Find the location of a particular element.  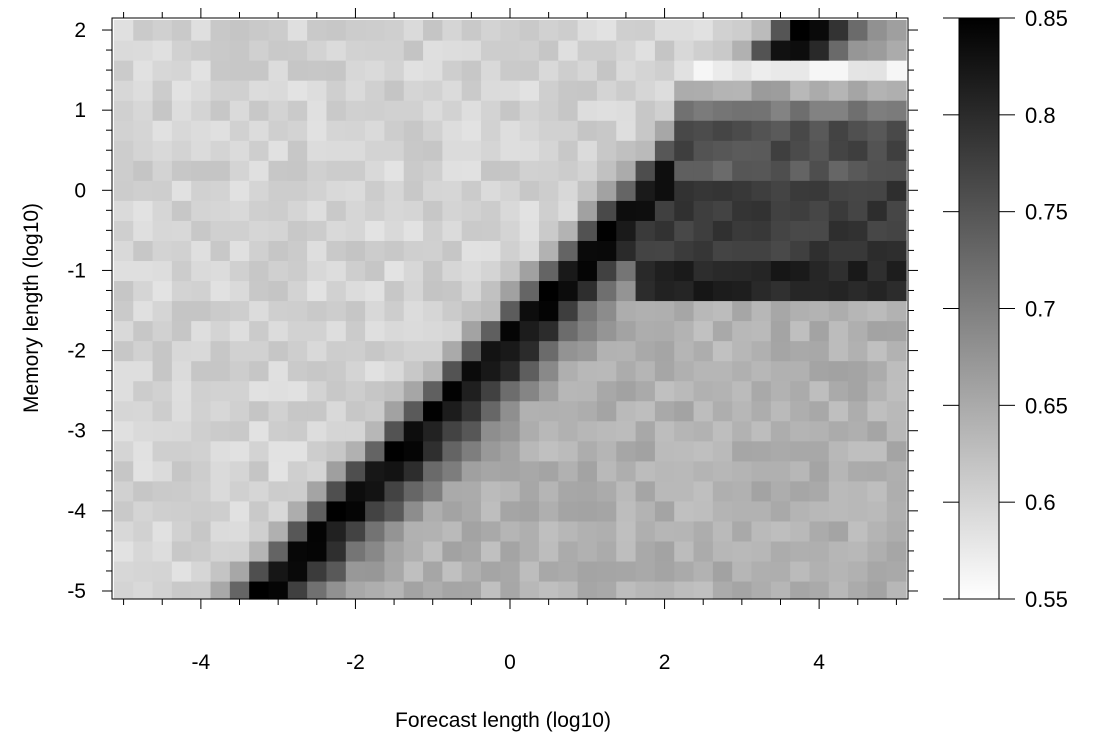

colorbar-tick-label: 0.6 is located at coordinates (1040, 502).